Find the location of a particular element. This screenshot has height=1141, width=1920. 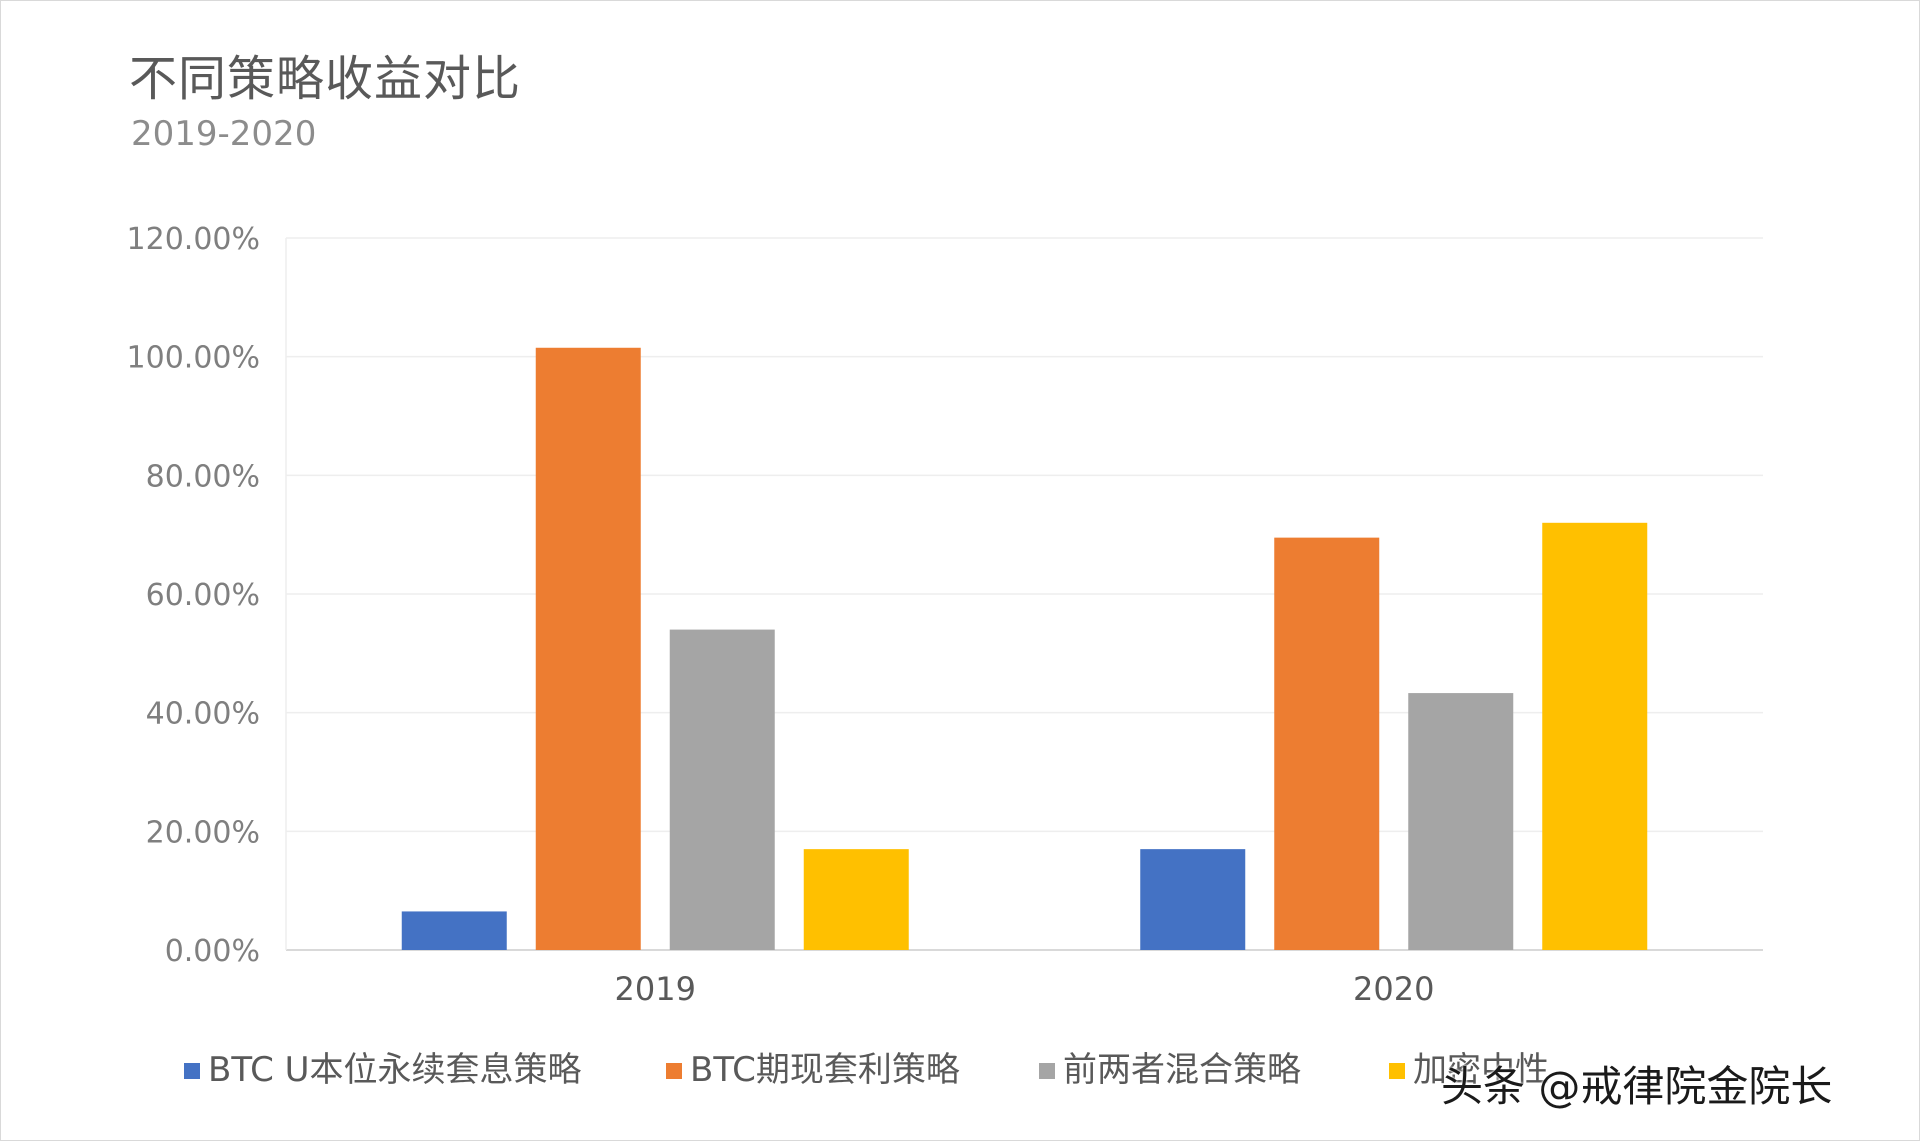

y-tick-label: 120.00% is located at coordinates (193, 239).